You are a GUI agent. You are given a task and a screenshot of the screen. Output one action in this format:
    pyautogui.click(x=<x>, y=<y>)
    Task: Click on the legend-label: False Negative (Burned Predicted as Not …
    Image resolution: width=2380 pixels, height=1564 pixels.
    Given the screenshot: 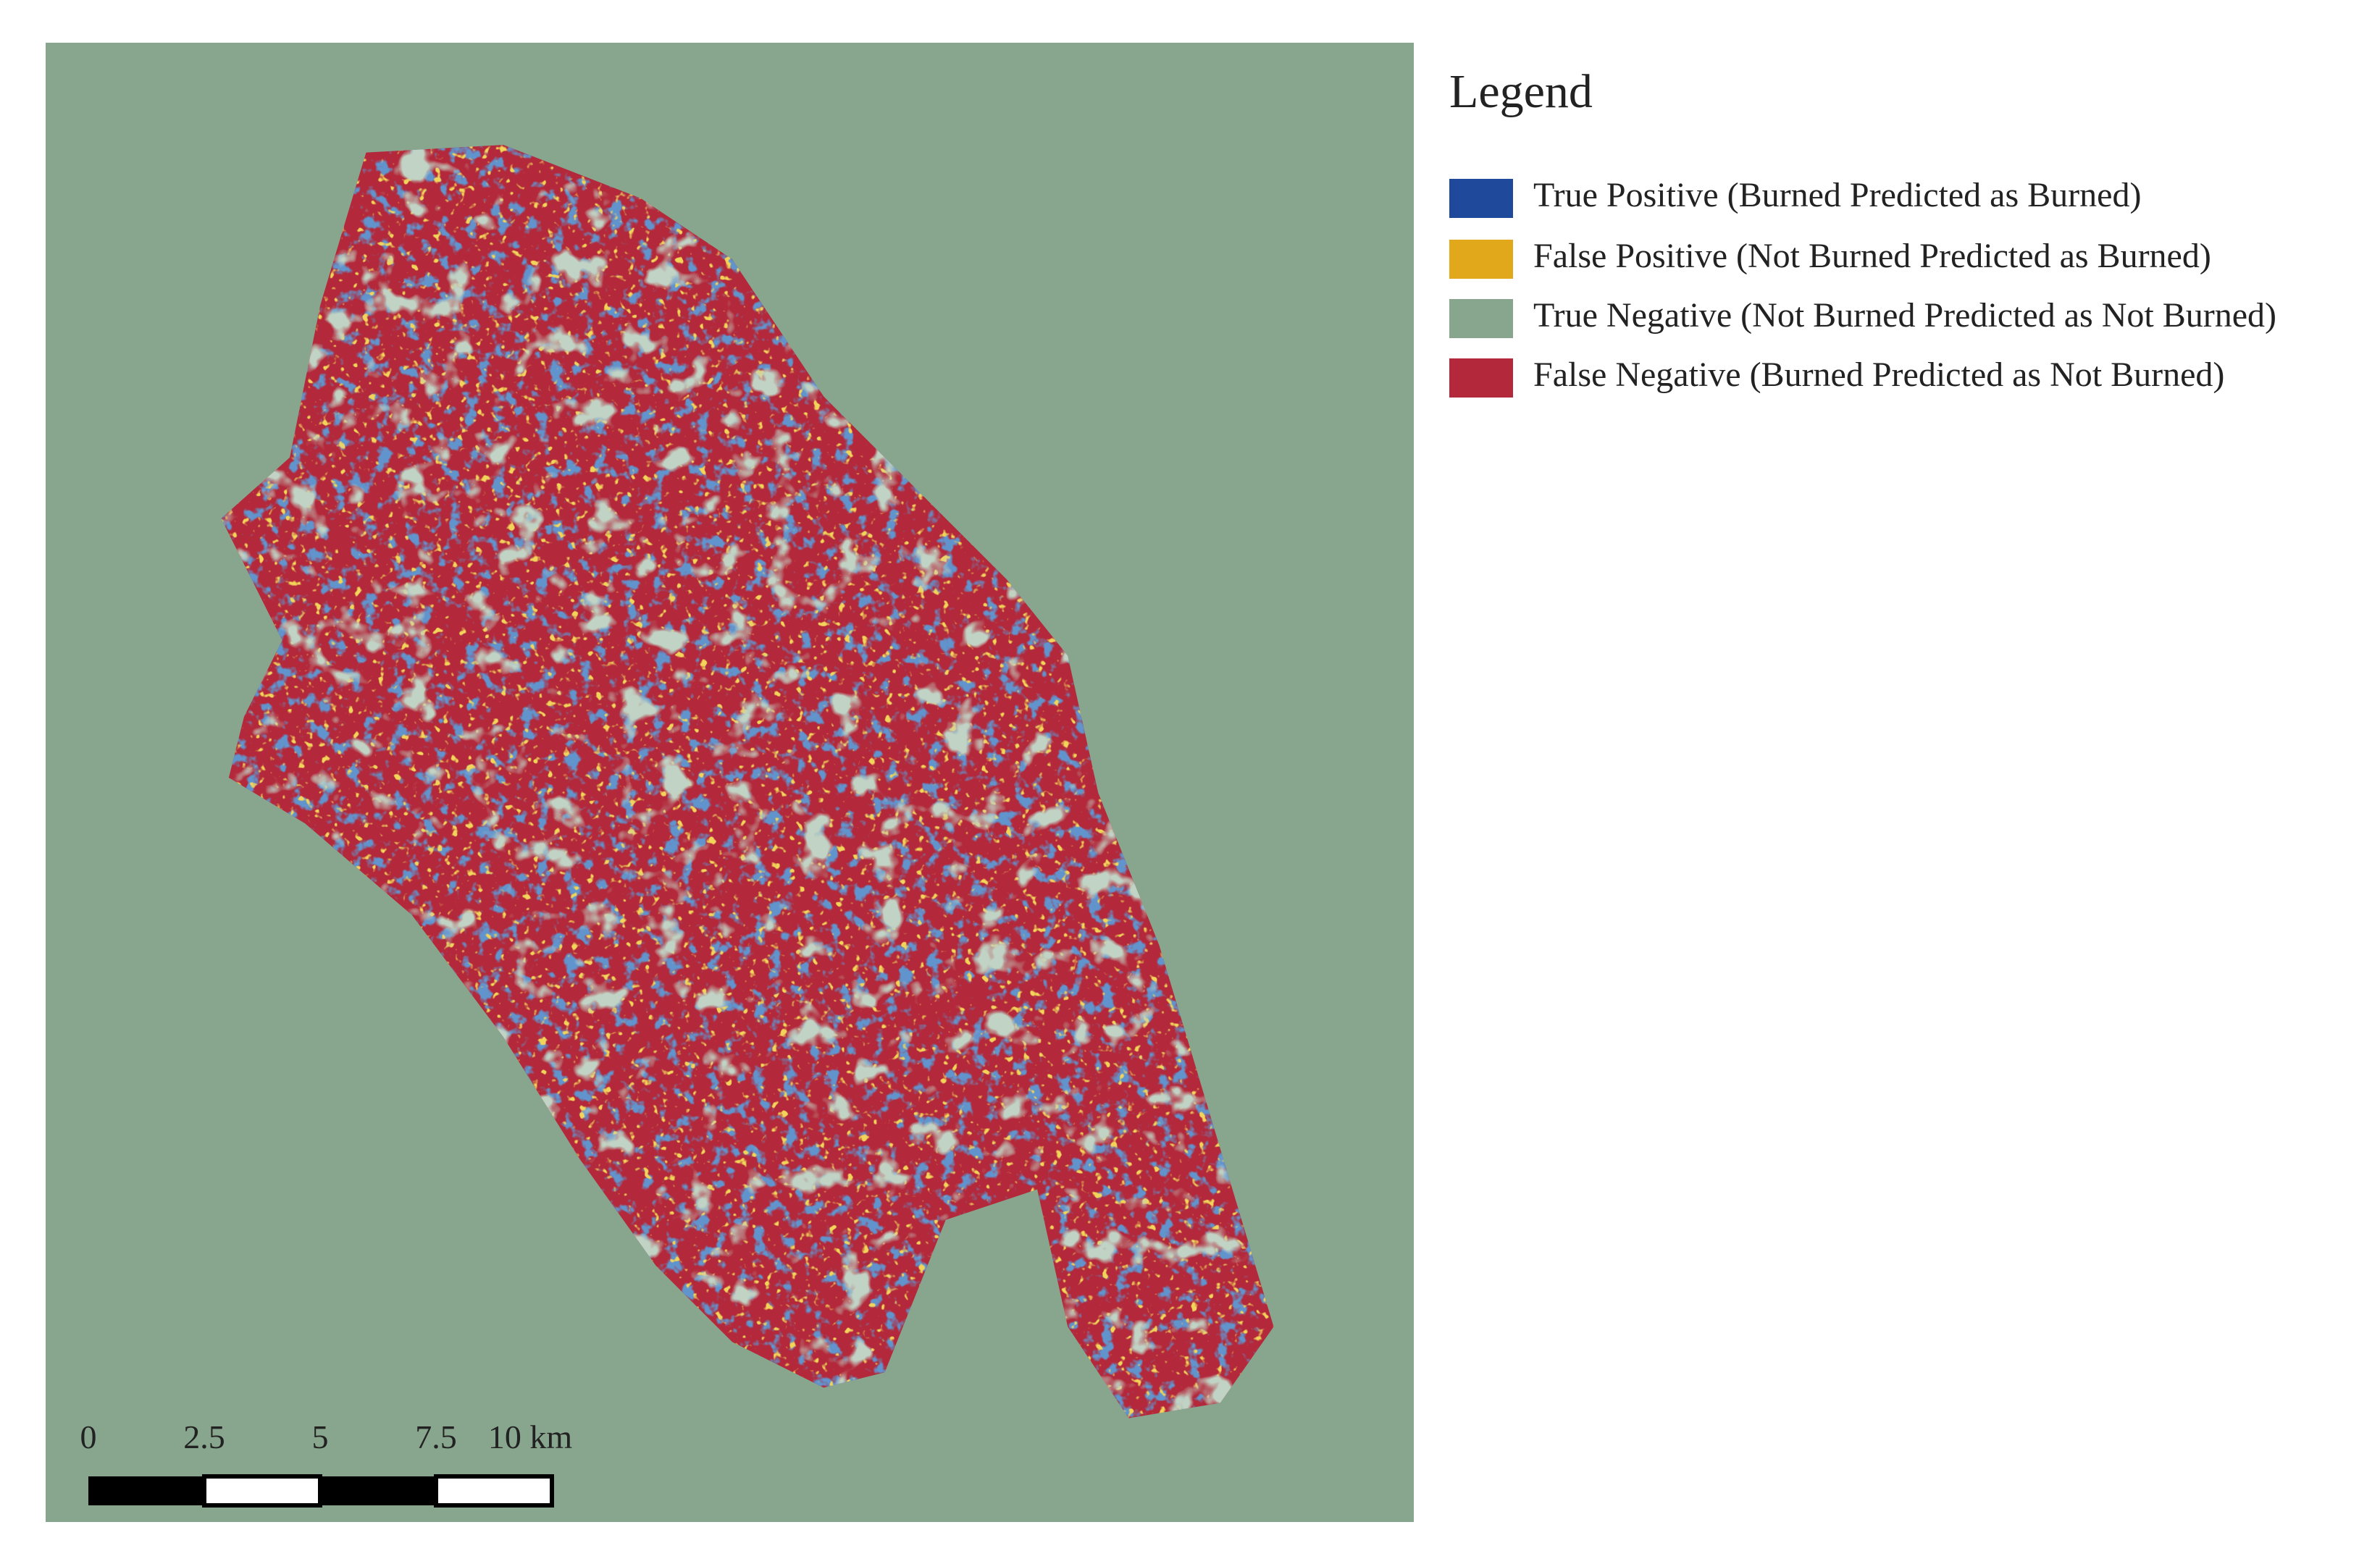 What is the action you would take?
    pyautogui.click(x=1878, y=375)
    